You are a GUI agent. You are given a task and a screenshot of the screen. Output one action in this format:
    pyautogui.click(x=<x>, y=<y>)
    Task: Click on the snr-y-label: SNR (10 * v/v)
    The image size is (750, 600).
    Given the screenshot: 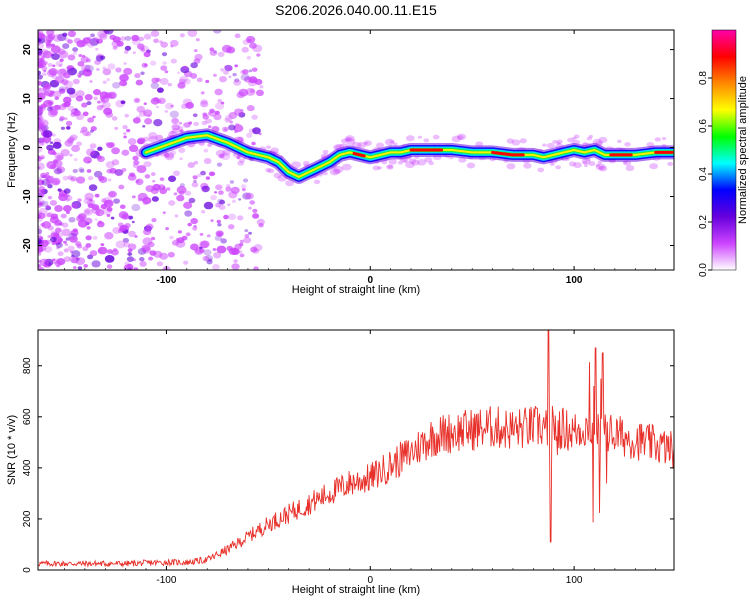 What is the action you would take?
    pyautogui.click(x=12, y=450)
    